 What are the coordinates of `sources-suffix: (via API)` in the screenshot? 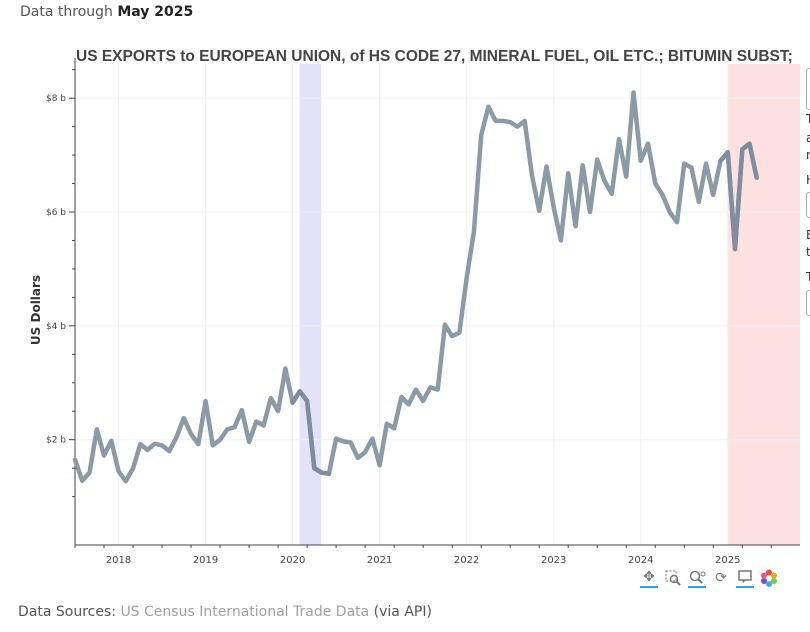 It's located at (402, 612).